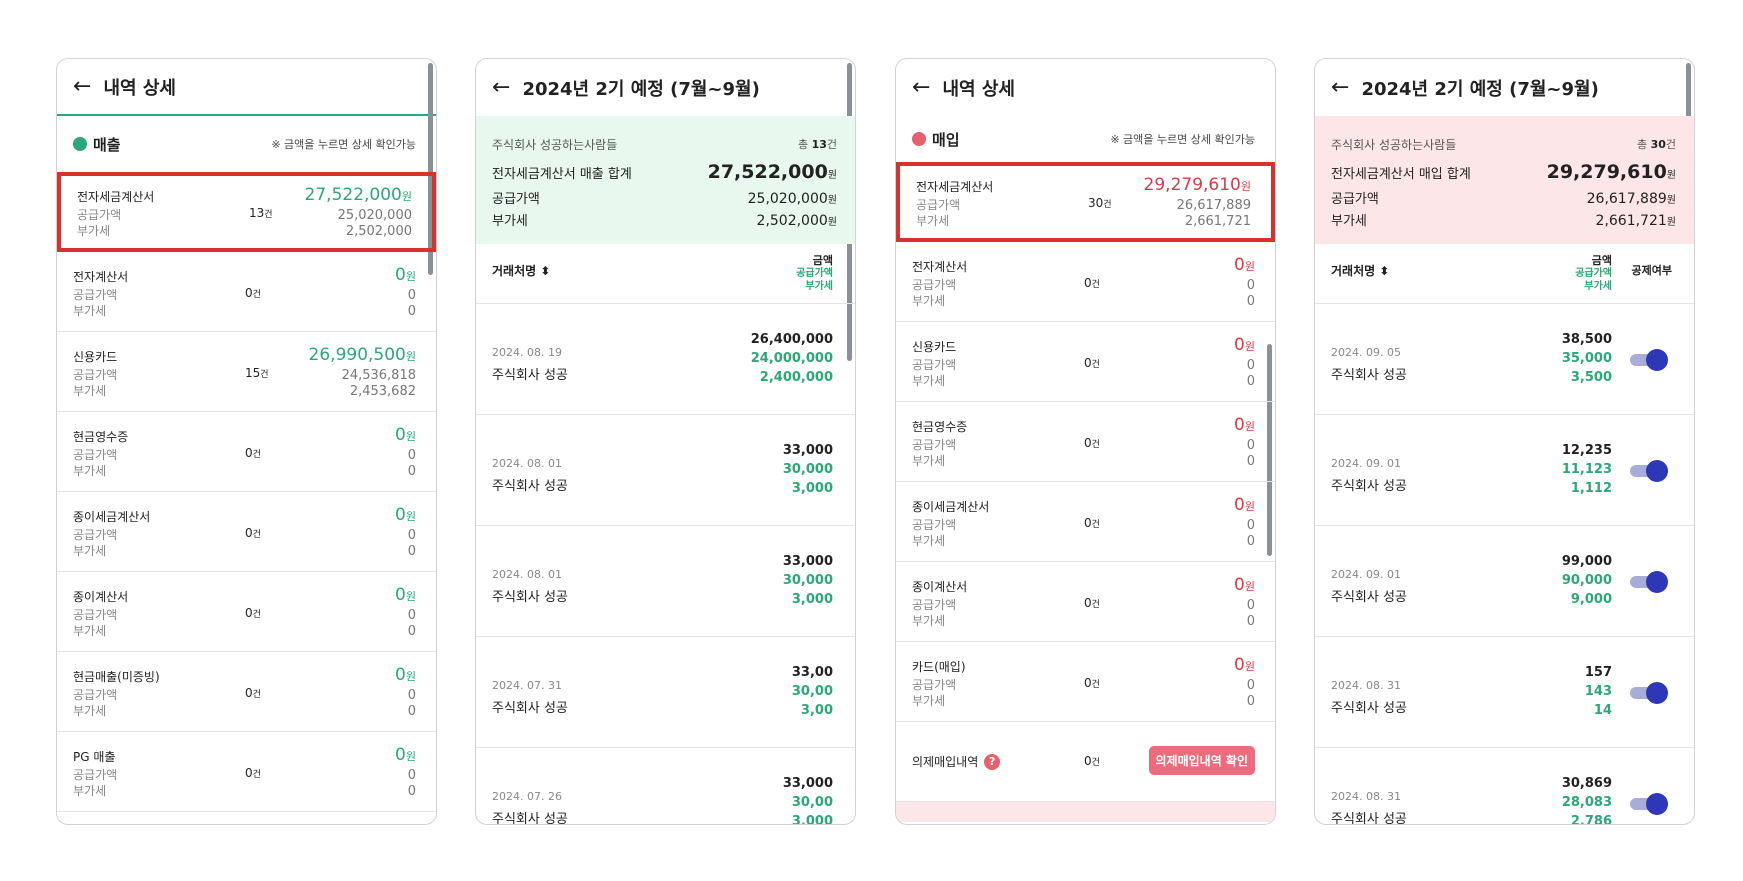 The width and height of the screenshot is (1743, 881). I want to click on row-amount: 27,522,000원, so click(358, 195).